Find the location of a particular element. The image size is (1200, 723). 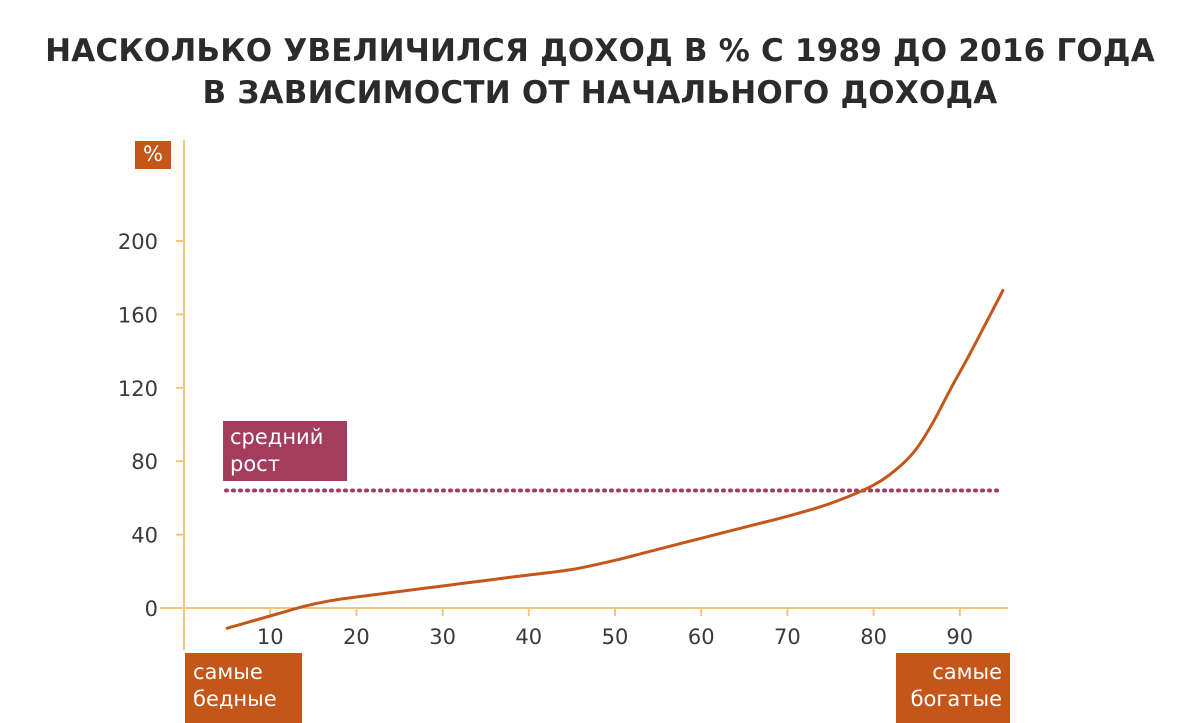

richest-label: самые богатые is located at coordinates (953, 688).